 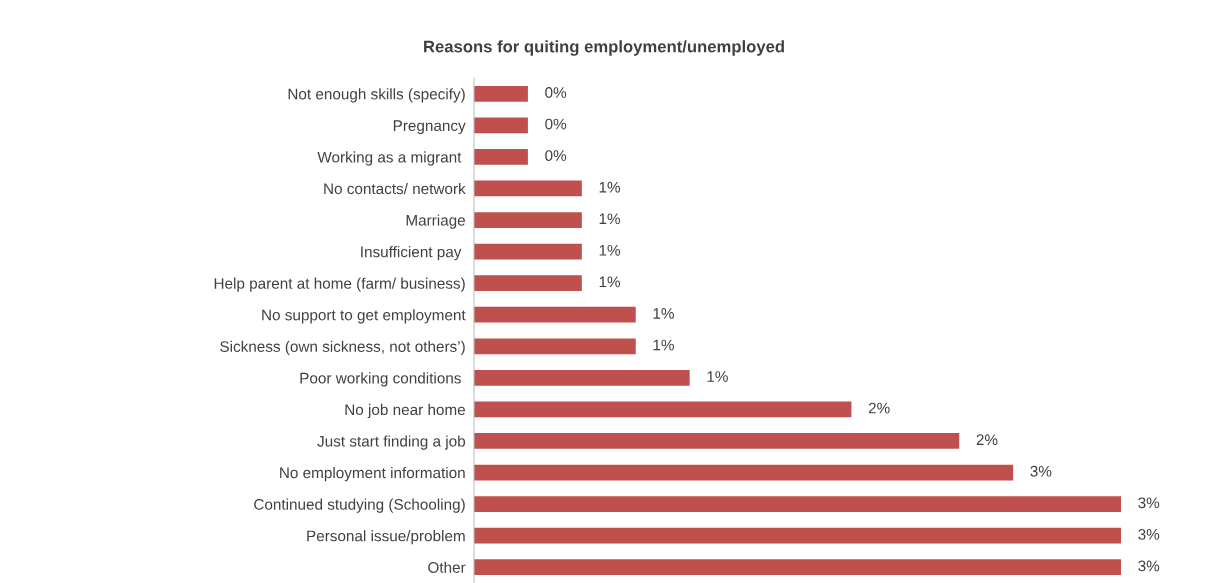 I want to click on y-tick-label: Marriage, so click(x=435, y=221).